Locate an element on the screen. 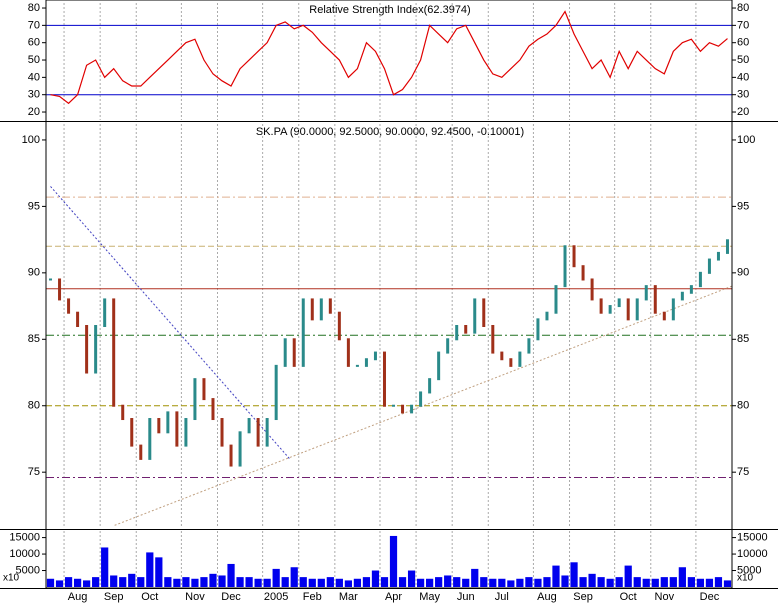 The image size is (778, 608). x-tick-label: Jun is located at coordinates (466, 597).